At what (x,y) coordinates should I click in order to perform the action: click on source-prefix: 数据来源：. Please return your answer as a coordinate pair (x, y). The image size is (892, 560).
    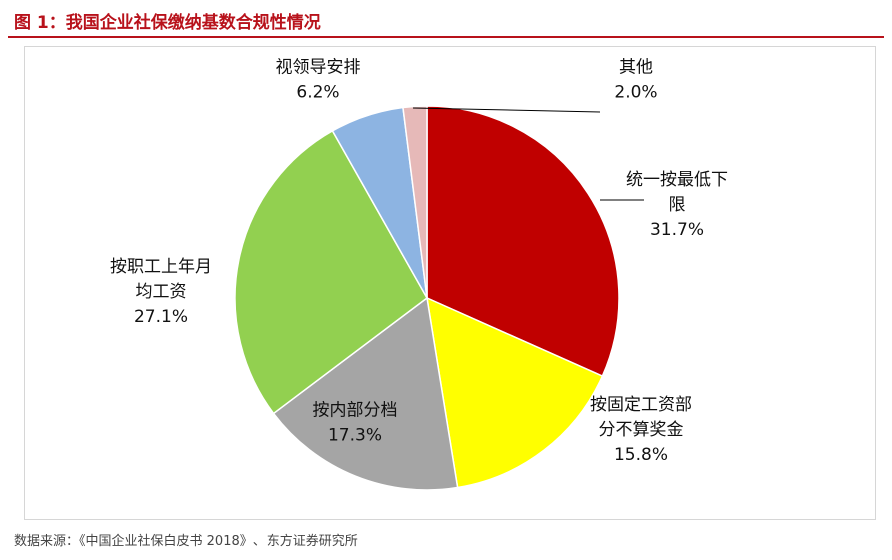
    Looking at the image, I should click on (47, 541).